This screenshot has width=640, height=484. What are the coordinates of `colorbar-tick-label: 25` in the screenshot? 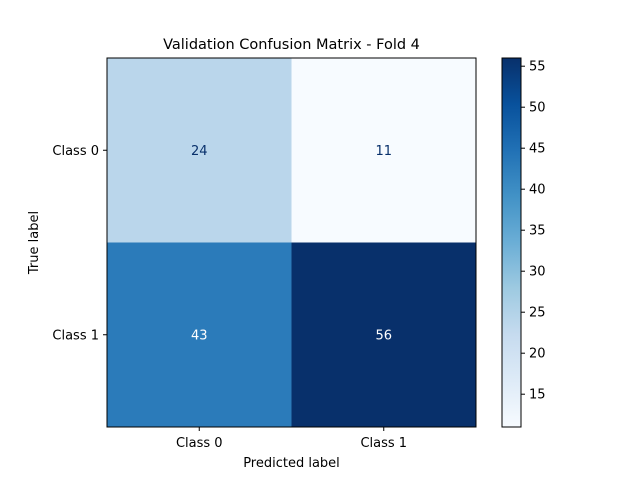 It's located at (537, 313).